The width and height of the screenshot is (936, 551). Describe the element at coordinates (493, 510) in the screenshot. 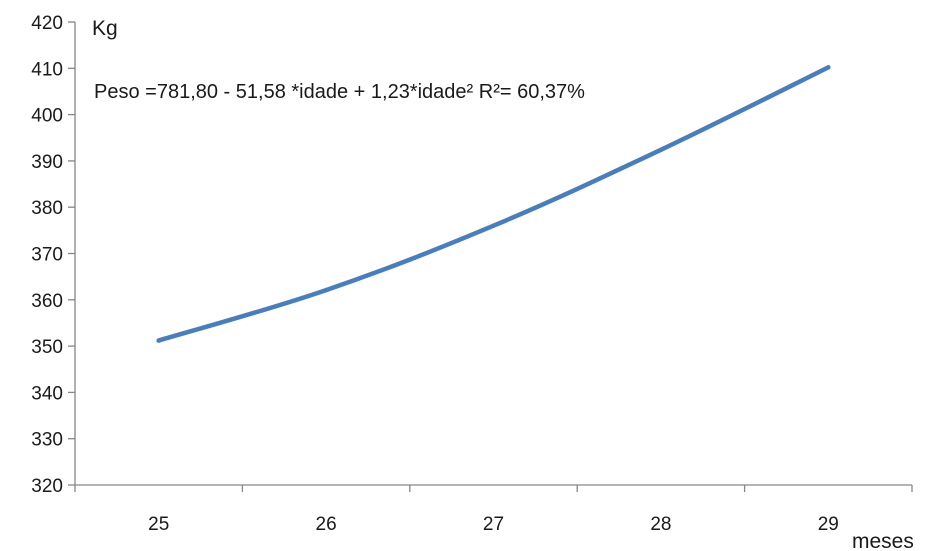

I see `x-axis-ticks: 25 26 27 28 29` at that location.